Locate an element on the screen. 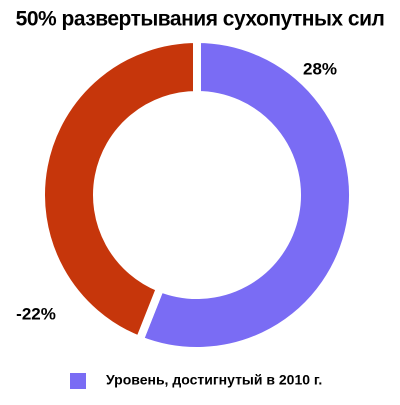  chart-title: 50% развертывания сухопутных сил is located at coordinates (200, 19).